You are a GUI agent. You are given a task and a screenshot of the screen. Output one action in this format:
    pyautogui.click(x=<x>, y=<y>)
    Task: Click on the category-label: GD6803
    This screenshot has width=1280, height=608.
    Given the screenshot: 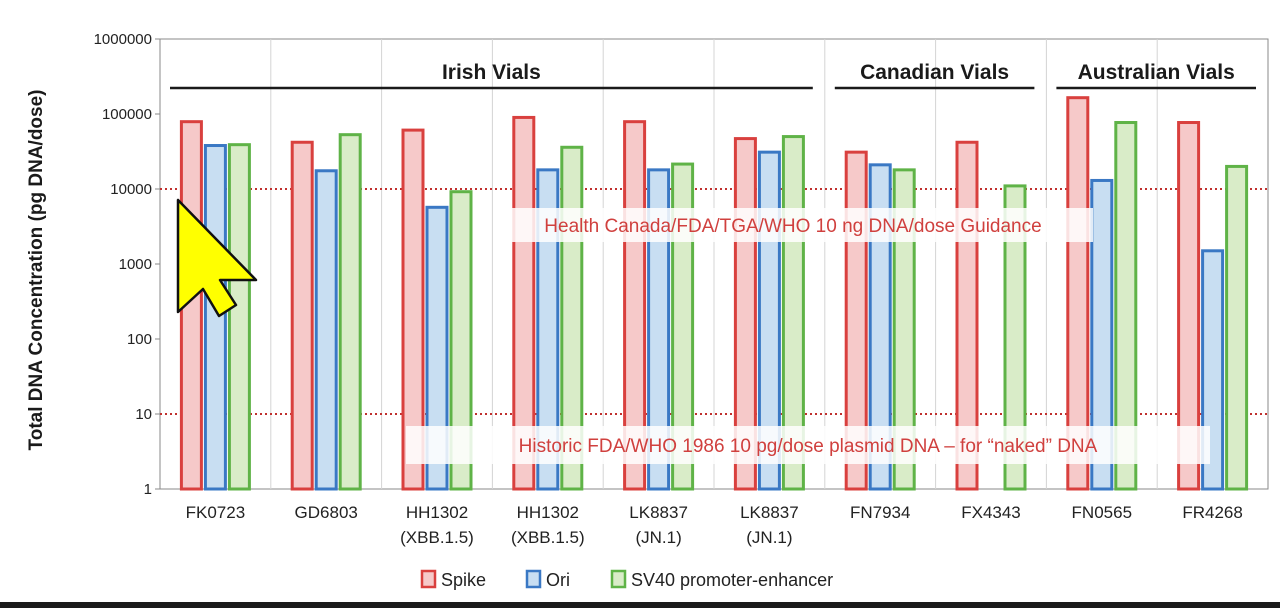 What is the action you would take?
    pyautogui.click(x=326, y=512)
    